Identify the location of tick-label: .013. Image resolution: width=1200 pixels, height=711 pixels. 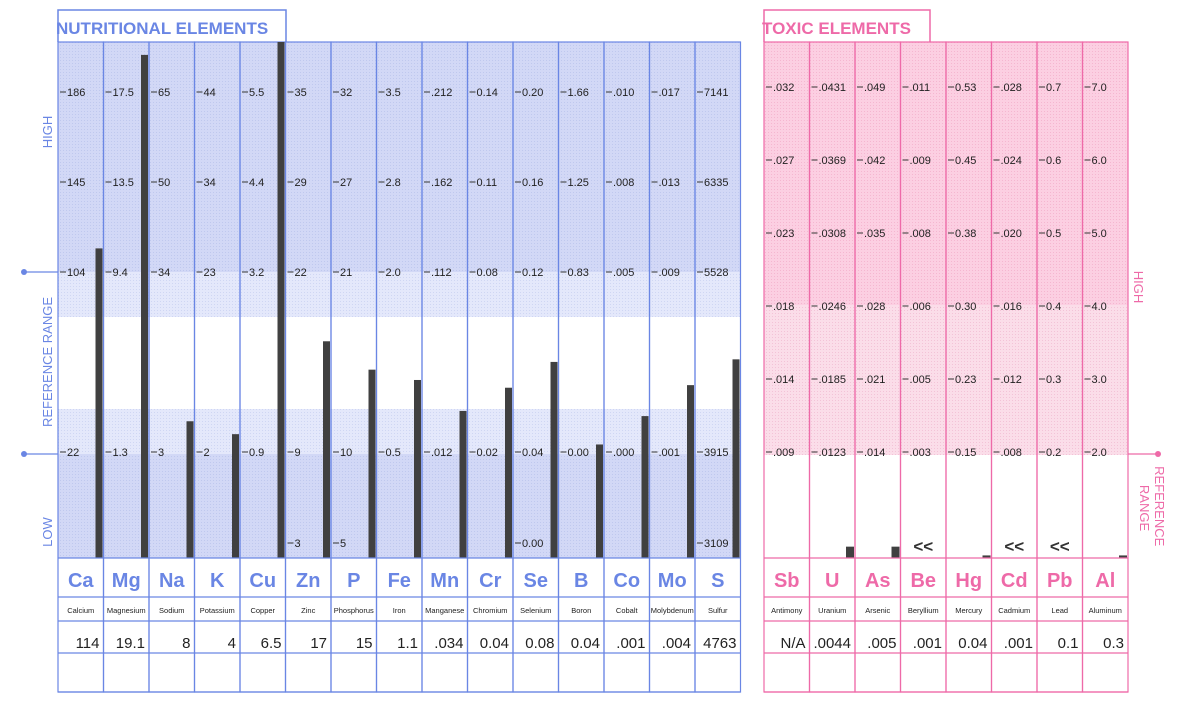
(669, 183).